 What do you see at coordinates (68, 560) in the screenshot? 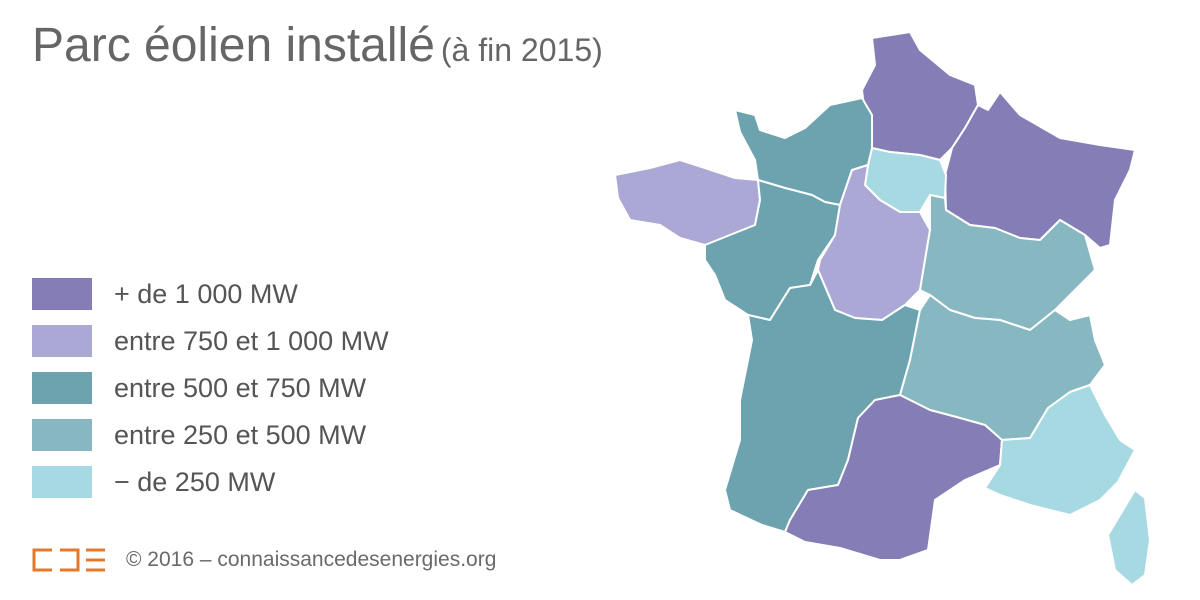
I see `cde-logo-icon` at bounding box center [68, 560].